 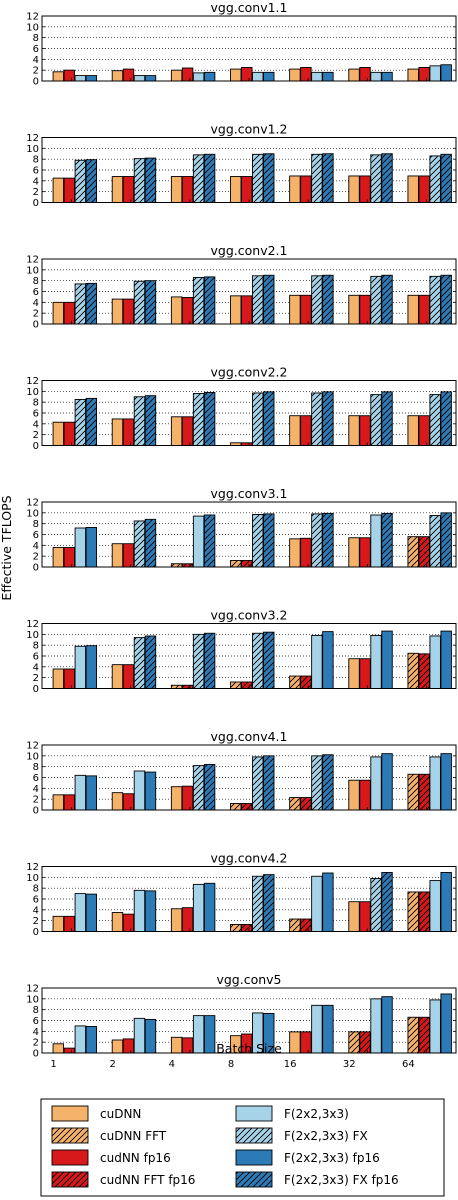 I want to click on y-tick-label: 12, so click(x=32, y=746).